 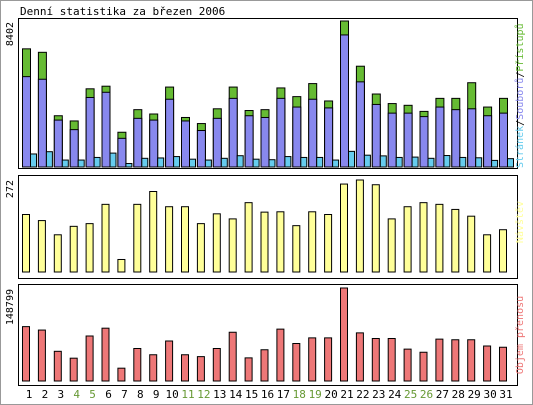 What do you see at coordinates (45, 394) in the screenshot?
I see `day-label: 2` at bounding box center [45, 394].